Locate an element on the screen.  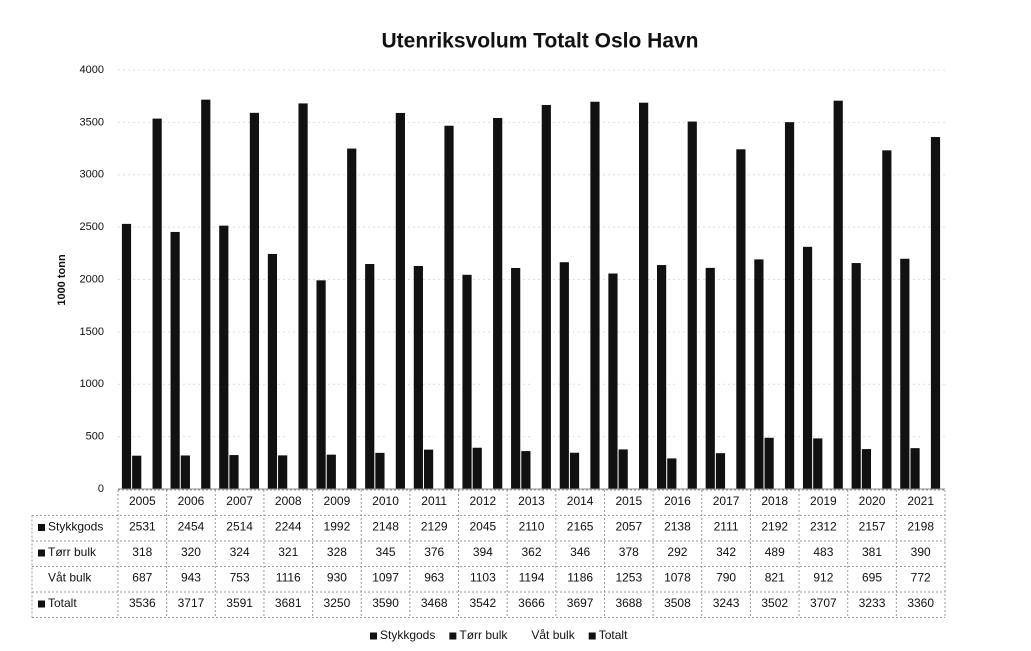
table-cell: 342 is located at coordinates (726, 552).